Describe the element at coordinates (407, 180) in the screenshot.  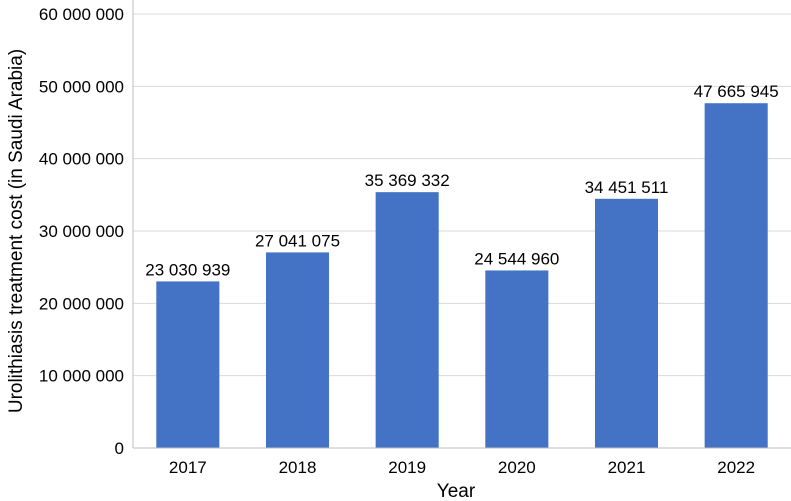
I see `data-label: 35 369 332` at that location.